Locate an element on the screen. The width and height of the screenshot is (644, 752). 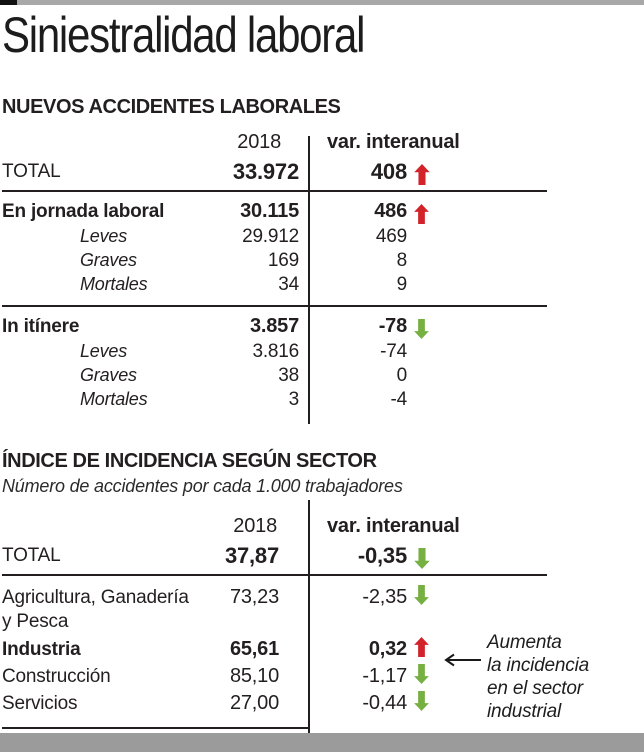
table-row: Leves 29.912 469 is located at coordinates (302, 238).